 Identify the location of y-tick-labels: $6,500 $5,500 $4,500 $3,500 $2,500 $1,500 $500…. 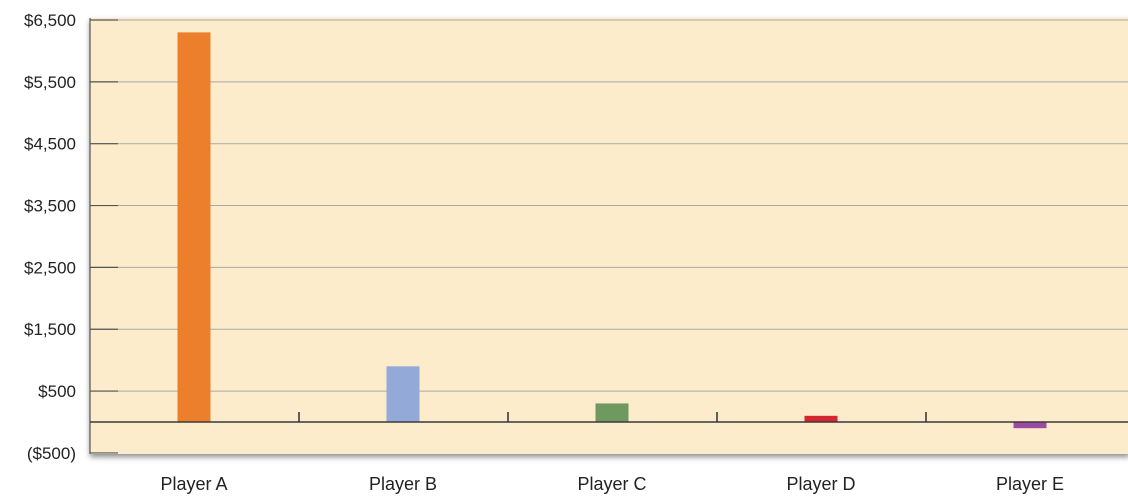
(50, 237).